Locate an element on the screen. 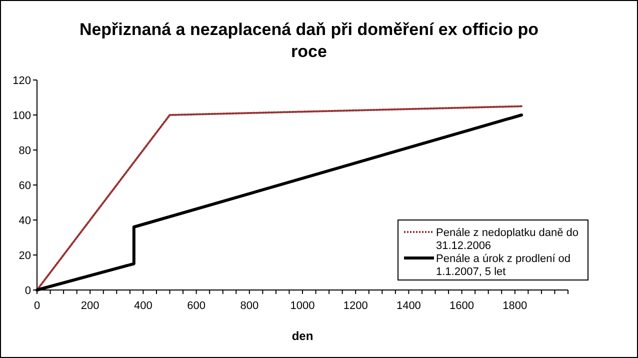 Image resolution: width=638 pixels, height=358 pixels. legend-label: Penále z nedoplatku daně do 31.12.2006 is located at coordinates (507, 239).